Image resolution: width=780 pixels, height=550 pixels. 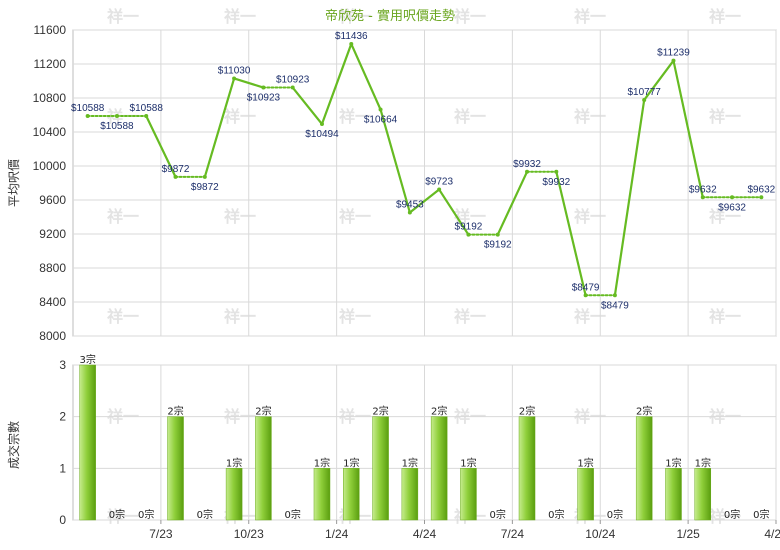 What do you see at coordinates (62, 520) in the screenshot?
I see `volume-y-tick-label: 0` at bounding box center [62, 520].